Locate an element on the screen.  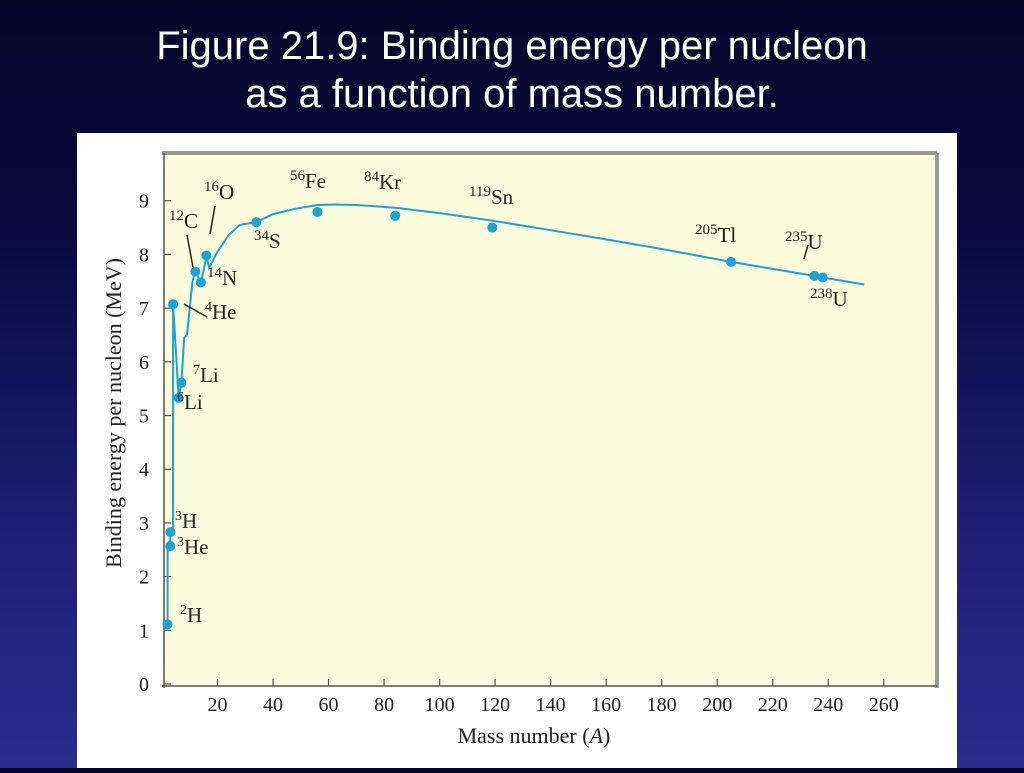
y-tick-label: 4 is located at coordinates (144, 470).